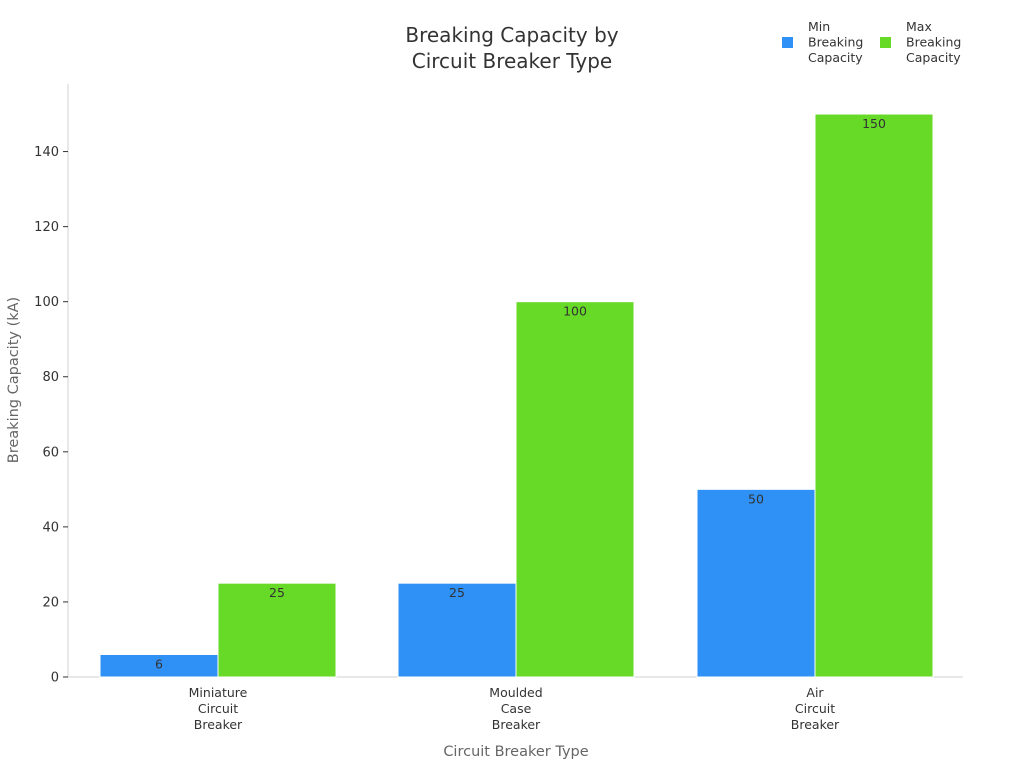 The width and height of the screenshot is (1024, 768). What do you see at coordinates (218, 692) in the screenshot?
I see `x-tick-label: Miniature` at bounding box center [218, 692].